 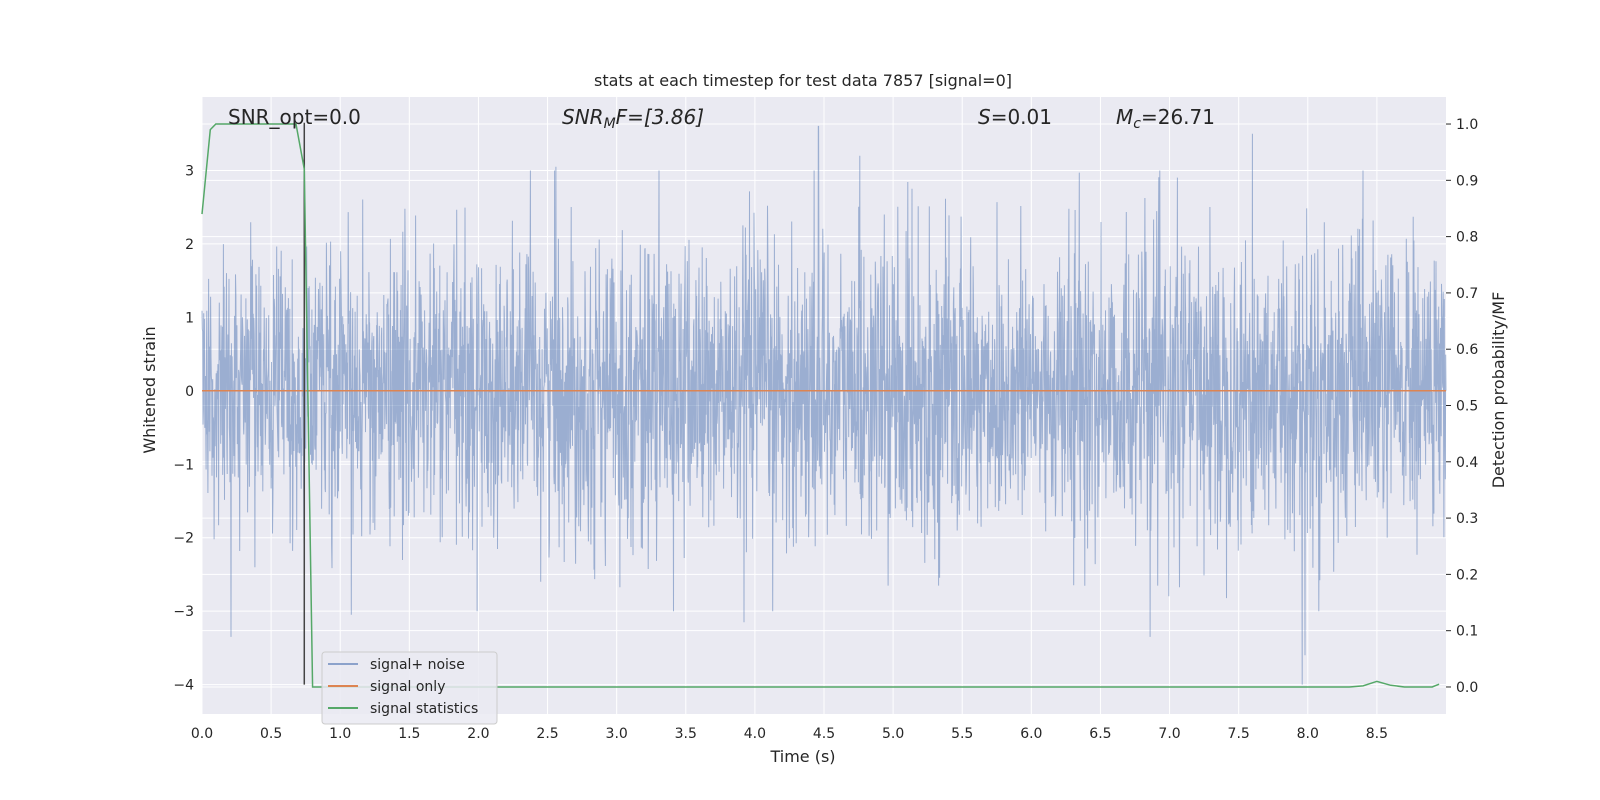 What do you see at coordinates (1467, 407) in the screenshot?
I see `y-right-tick-label: 0.5` at bounding box center [1467, 407].